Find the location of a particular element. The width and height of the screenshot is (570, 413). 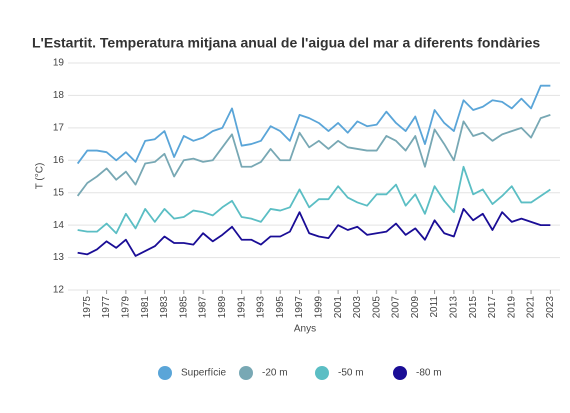

y-tick-label: 14 is located at coordinates (59, 225).